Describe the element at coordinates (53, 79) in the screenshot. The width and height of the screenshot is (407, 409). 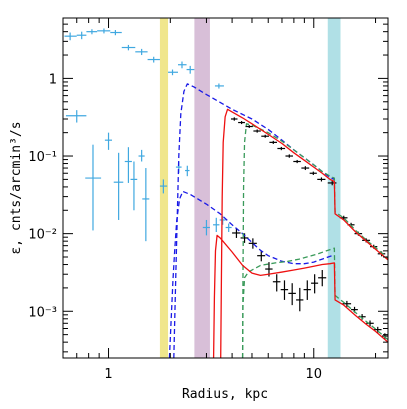
I see `y-tick-label: 1` at that location.